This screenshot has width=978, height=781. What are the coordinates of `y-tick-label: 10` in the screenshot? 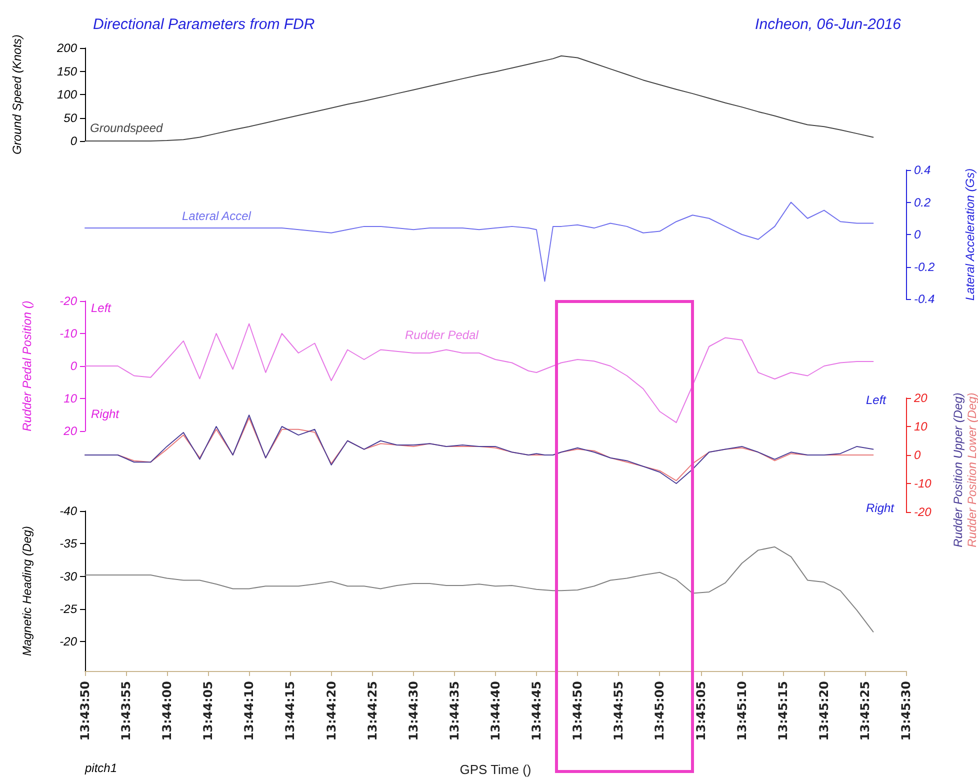 It's located at (71, 399).